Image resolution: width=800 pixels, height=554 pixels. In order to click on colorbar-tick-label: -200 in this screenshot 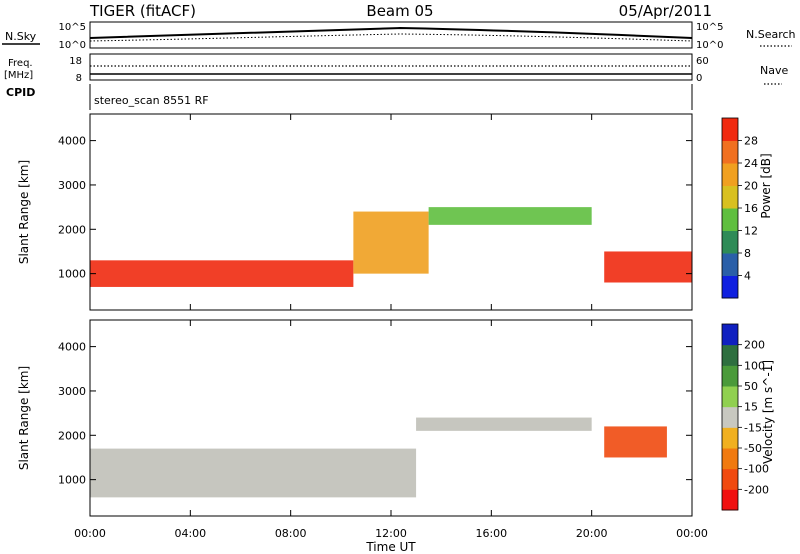, I will do `click(756, 489)`.